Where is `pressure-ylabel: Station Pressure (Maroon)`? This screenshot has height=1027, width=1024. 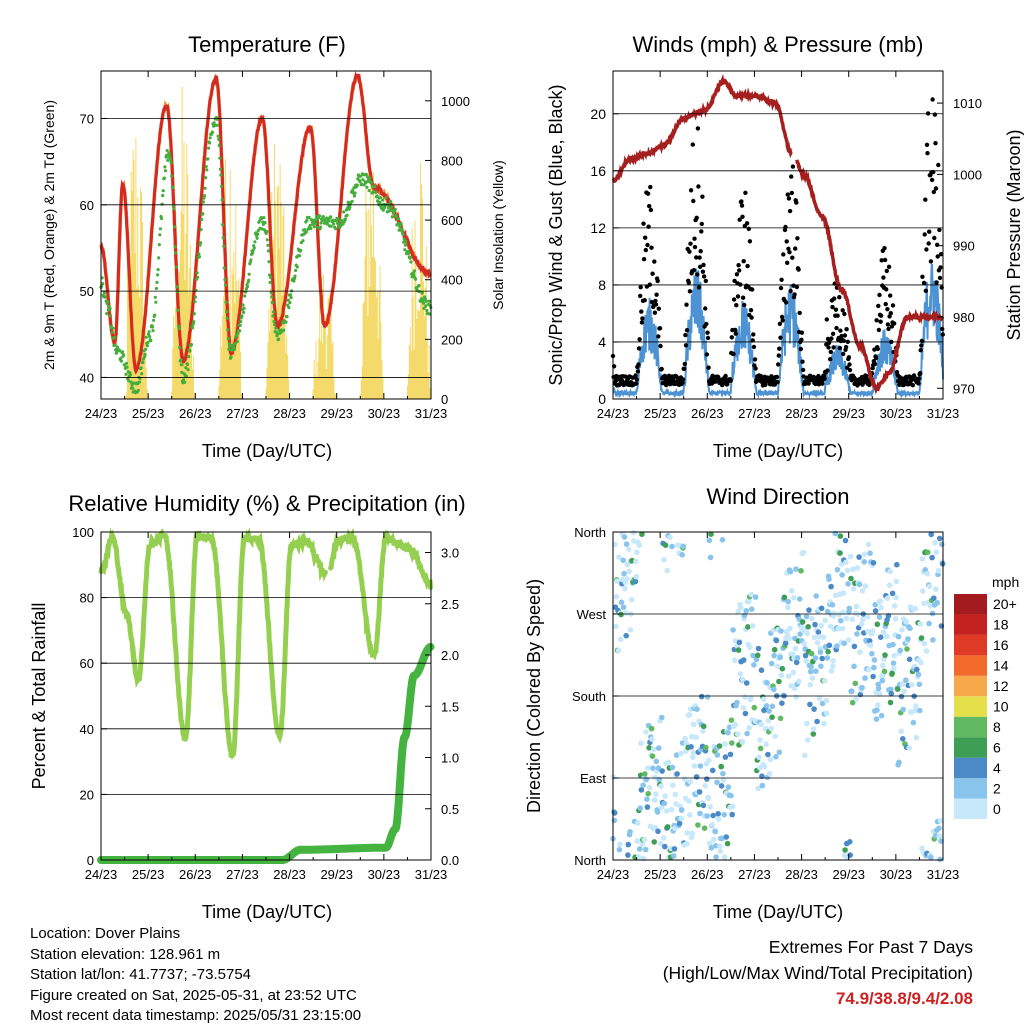 pressure-ylabel: Station Pressure (Maroon) is located at coordinates (1014, 234).